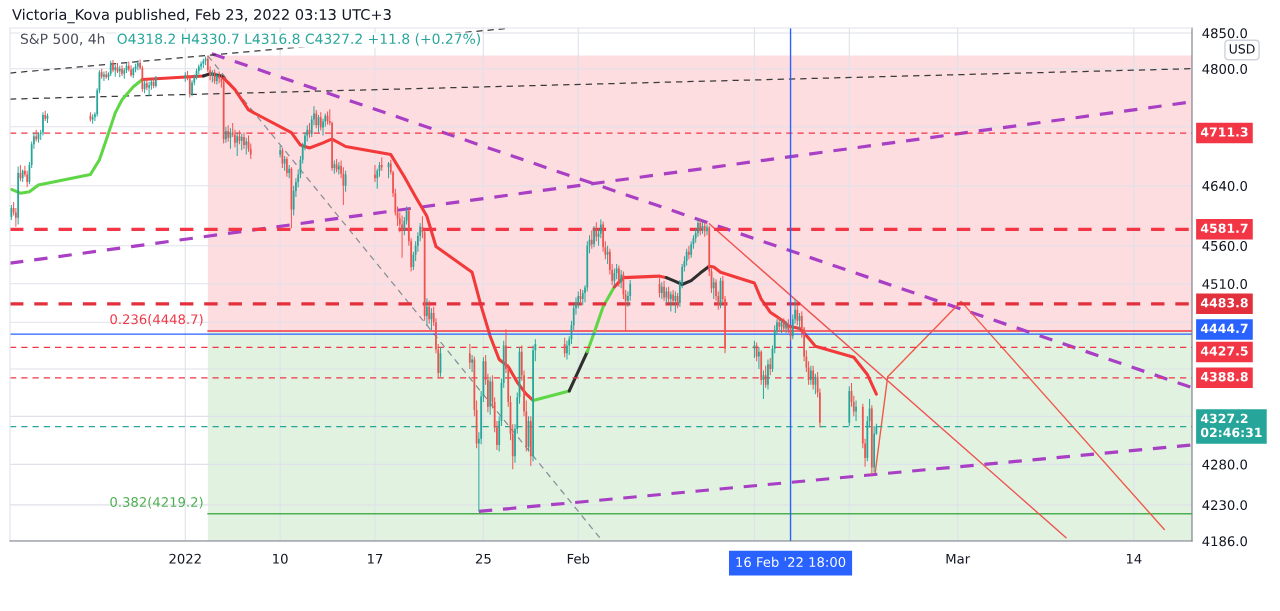 This screenshot has height=611, width=1280. What do you see at coordinates (1224, 328) in the screenshot?
I see `ref-line-label: 4444.7` at bounding box center [1224, 328].